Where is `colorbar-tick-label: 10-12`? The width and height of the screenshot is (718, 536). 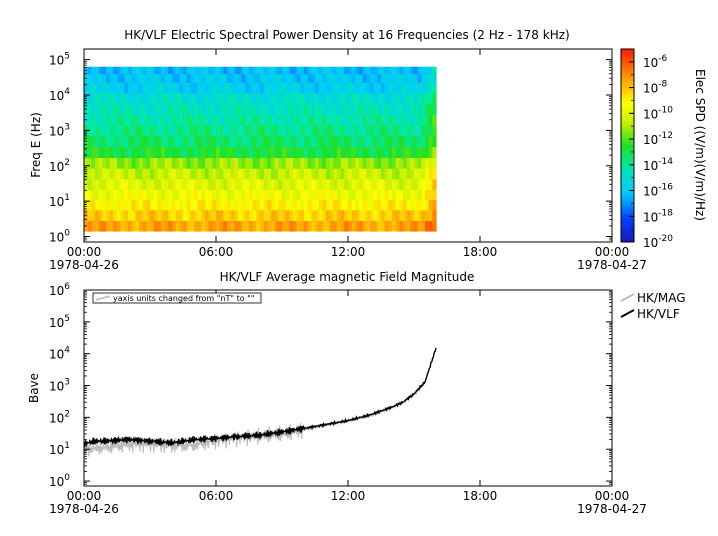 colorbar-tick-label: 10-12 is located at coordinates (658, 139).